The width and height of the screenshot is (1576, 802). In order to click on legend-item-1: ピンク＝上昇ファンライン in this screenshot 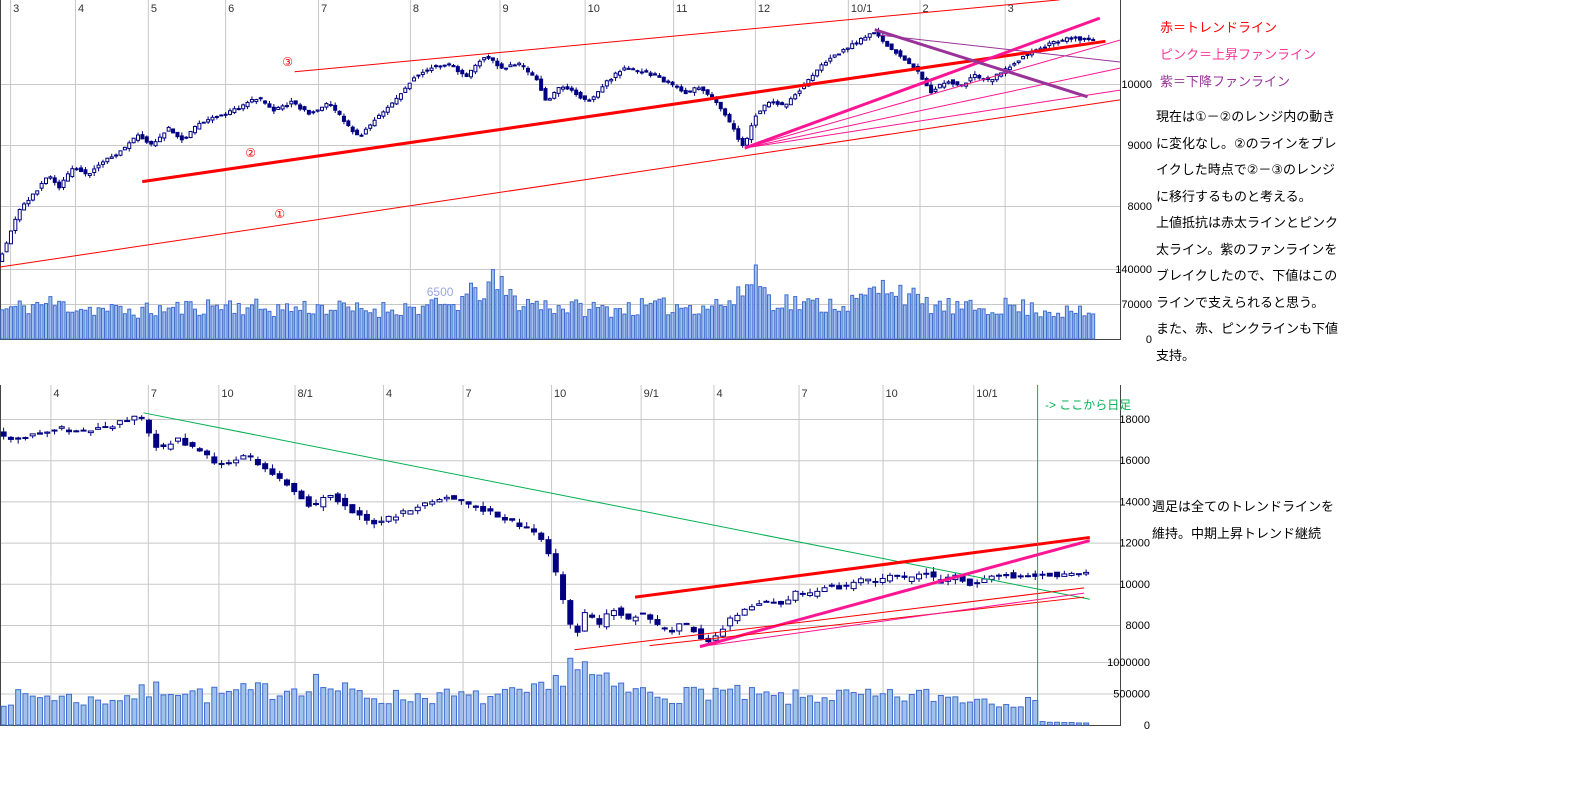, I will do `click(1238, 54)`.